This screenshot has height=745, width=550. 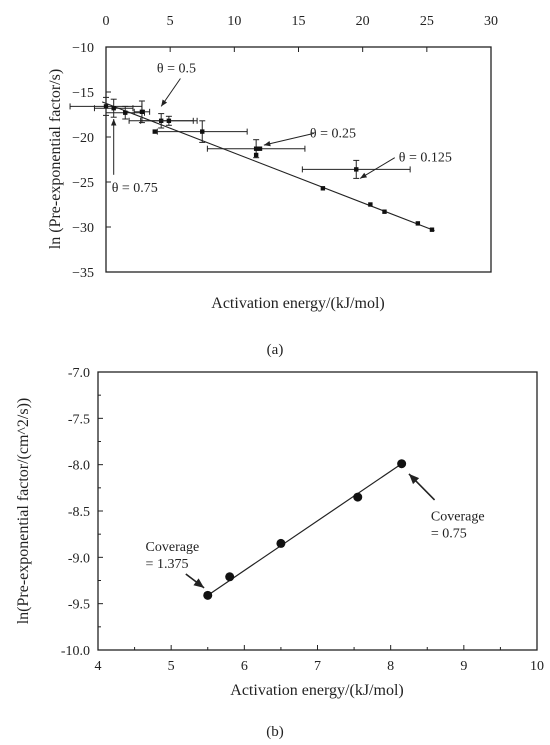 I want to click on chart-b-x-axis: 4 5 6 7 8 9 10, so click(x=319, y=659).